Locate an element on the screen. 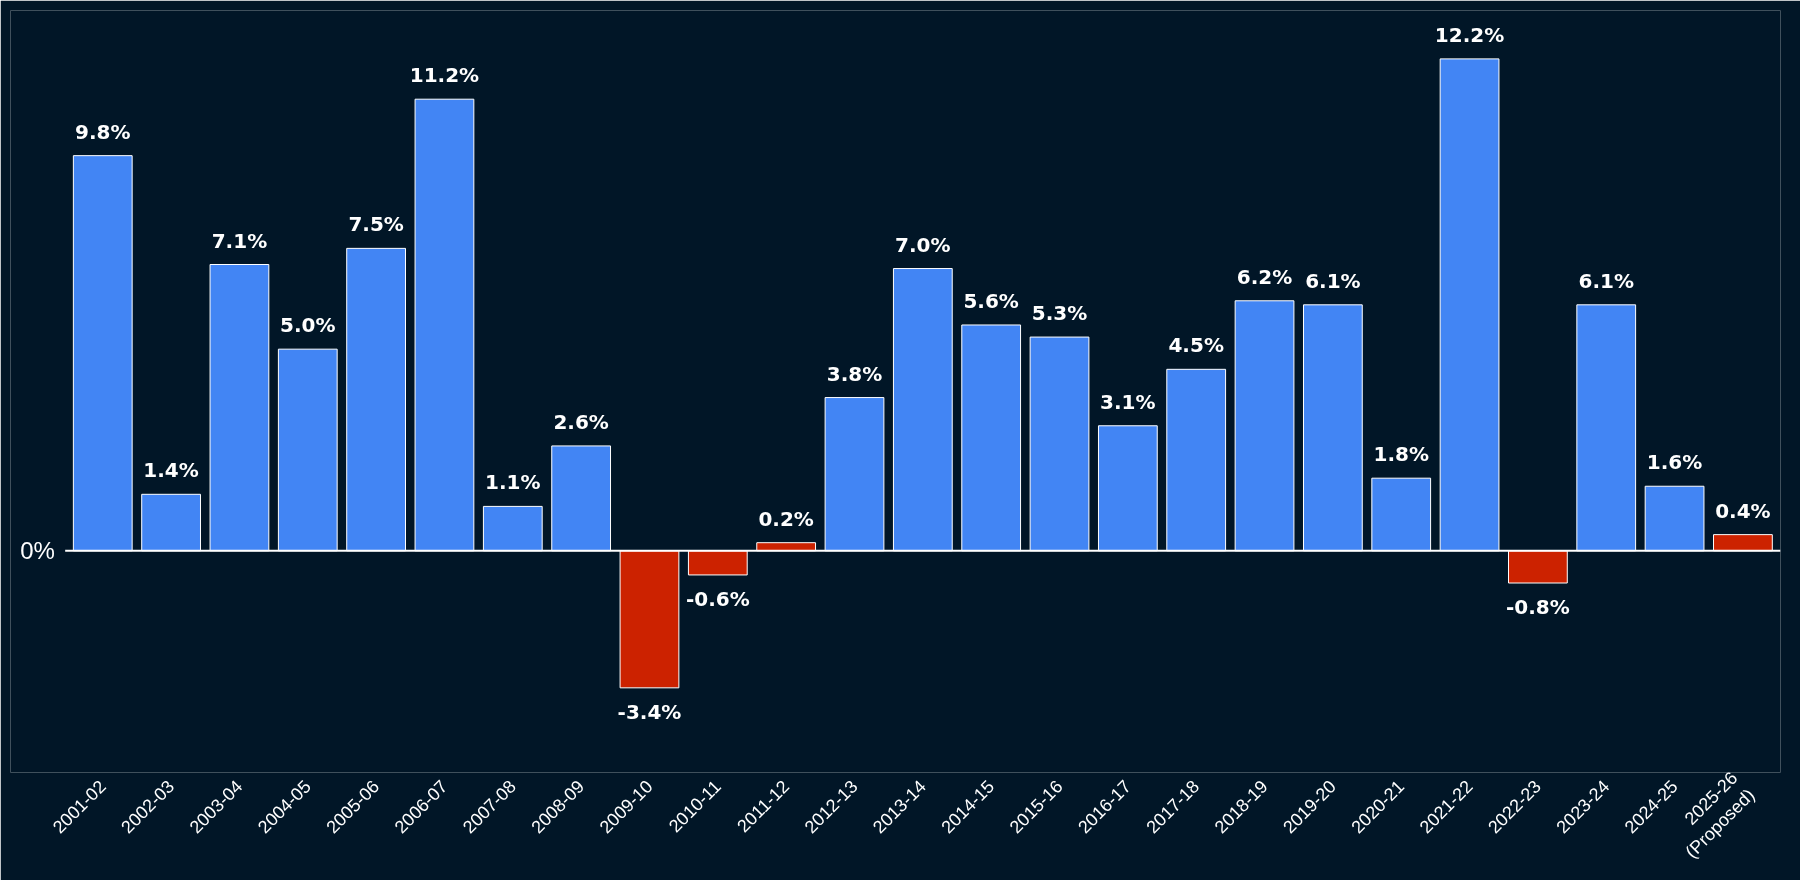  data-label: 7.1% is located at coordinates (239, 240).